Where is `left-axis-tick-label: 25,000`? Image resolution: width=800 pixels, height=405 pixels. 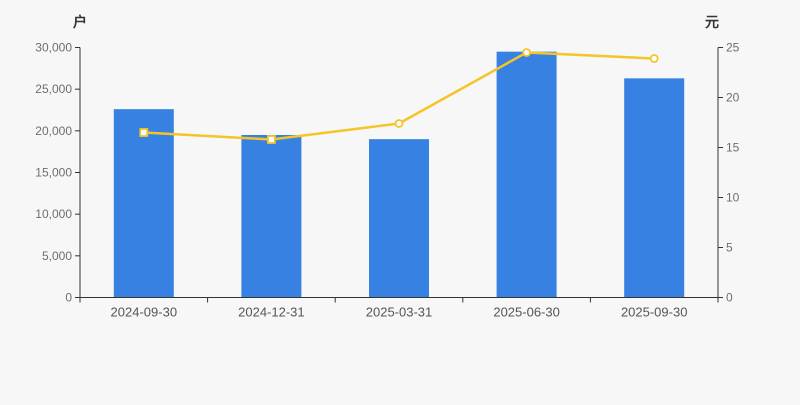 left-axis-tick-label: 25,000 is located at coordinates (53, 89).